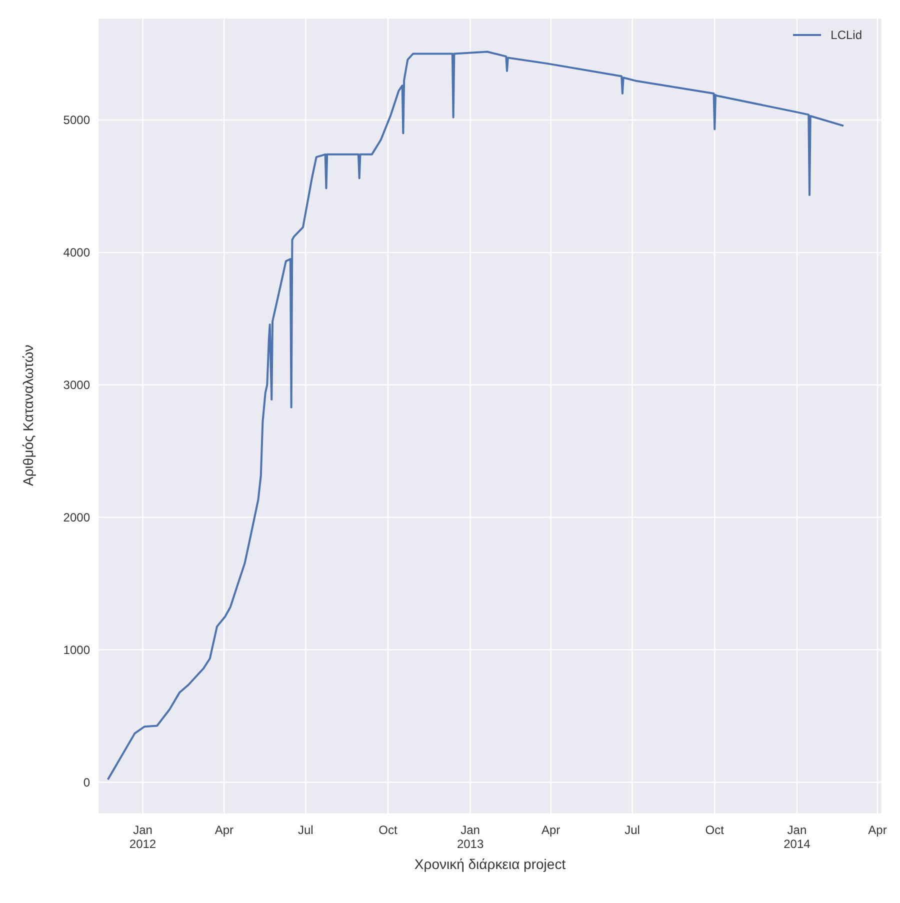  I want to click on y-axis-title: Αριθμός Καταναλωτών, so click(28, 415).